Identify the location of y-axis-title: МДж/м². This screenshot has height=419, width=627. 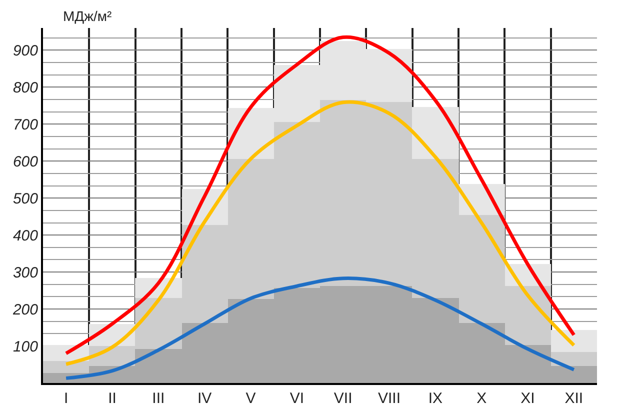
(87, 16).